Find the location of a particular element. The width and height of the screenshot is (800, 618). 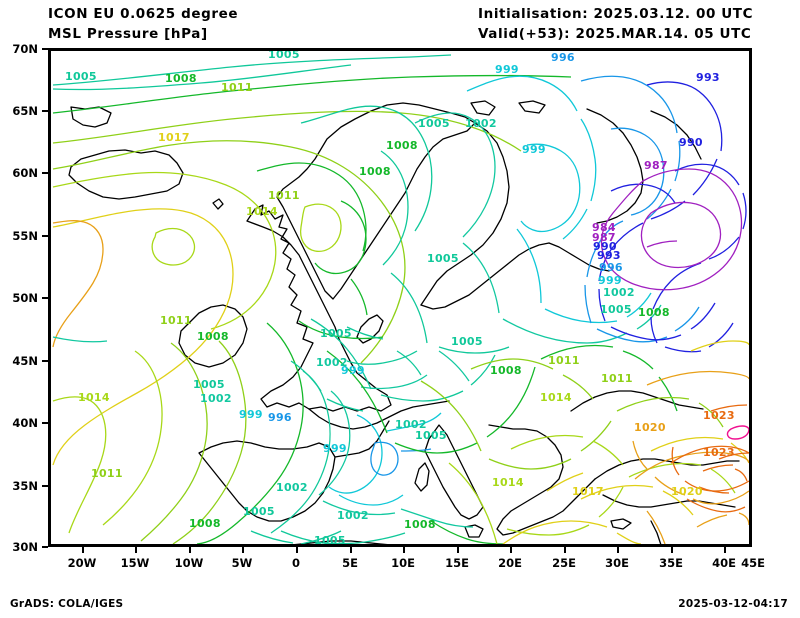

contour-1014-atlantic is located at coordinates (107, 442).